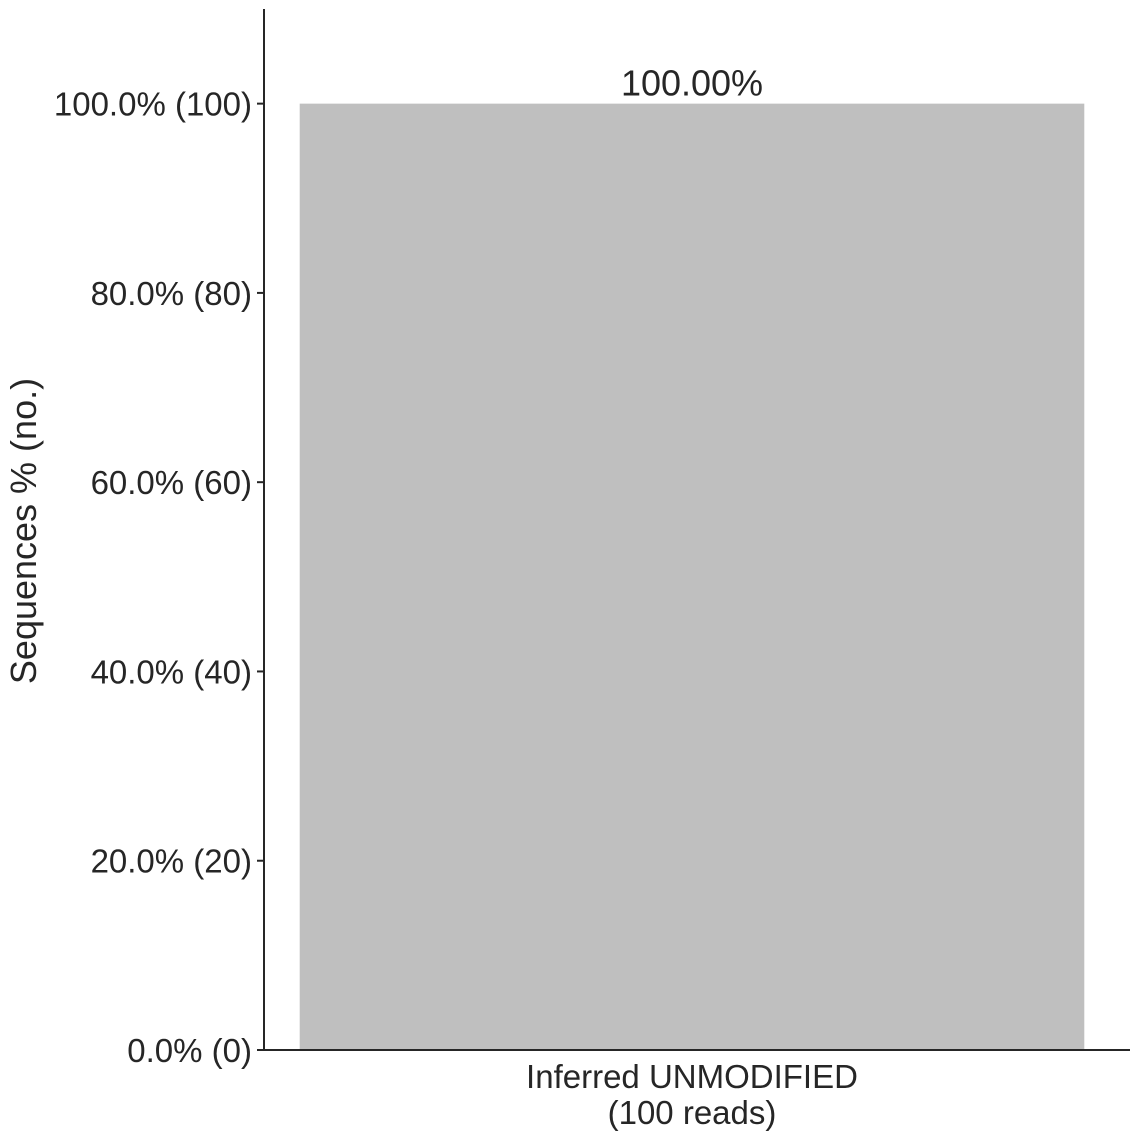 The height and width of the screenshot is (1140, 1140). What do you see at coordinates (171, 671) in the screenshot?
I see `y-tick-label: 40.0% (40)` at bounding box center [171, 671].